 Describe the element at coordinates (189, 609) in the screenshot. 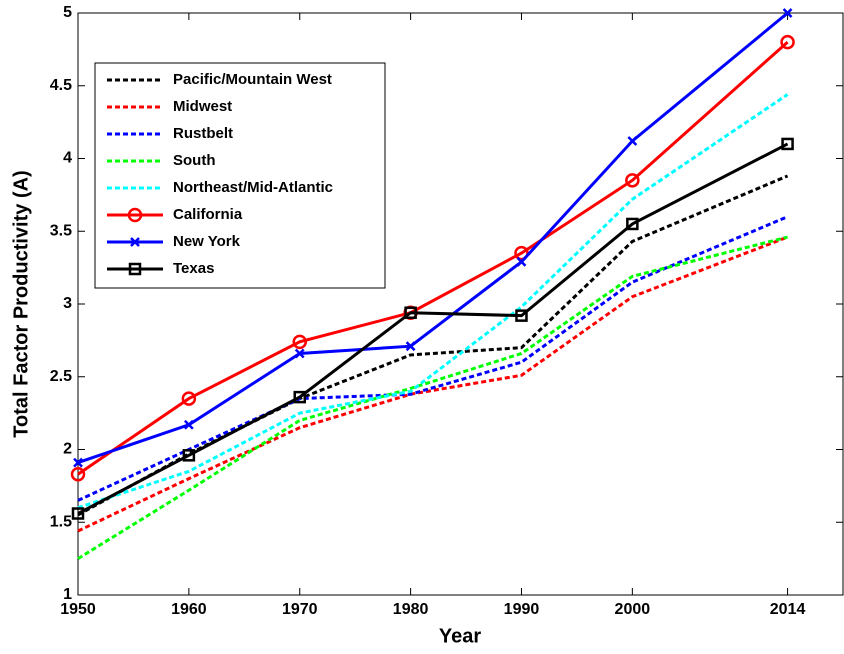

I see `x-tick-label: 1960` at that location.